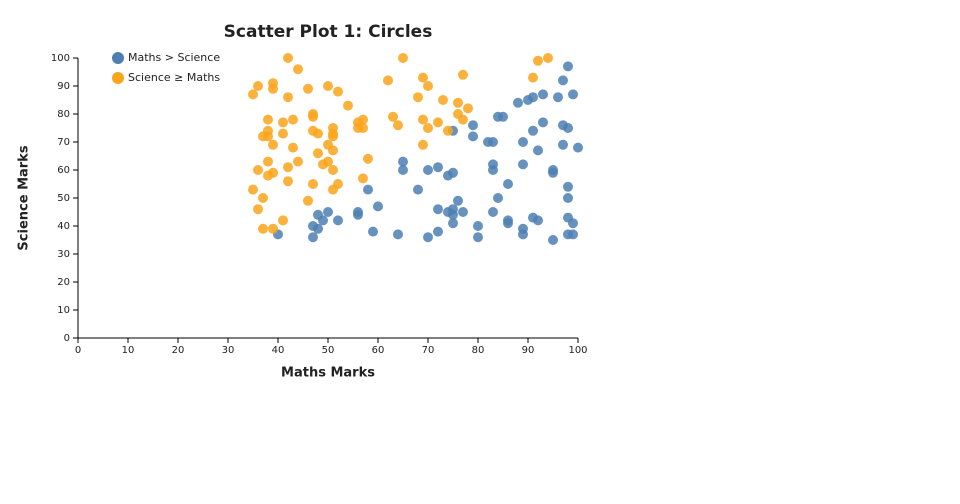 Image resolution: width=960 pixels, height=504 pixels. I want to click on x-tick-label: 70, so click(428, 350).